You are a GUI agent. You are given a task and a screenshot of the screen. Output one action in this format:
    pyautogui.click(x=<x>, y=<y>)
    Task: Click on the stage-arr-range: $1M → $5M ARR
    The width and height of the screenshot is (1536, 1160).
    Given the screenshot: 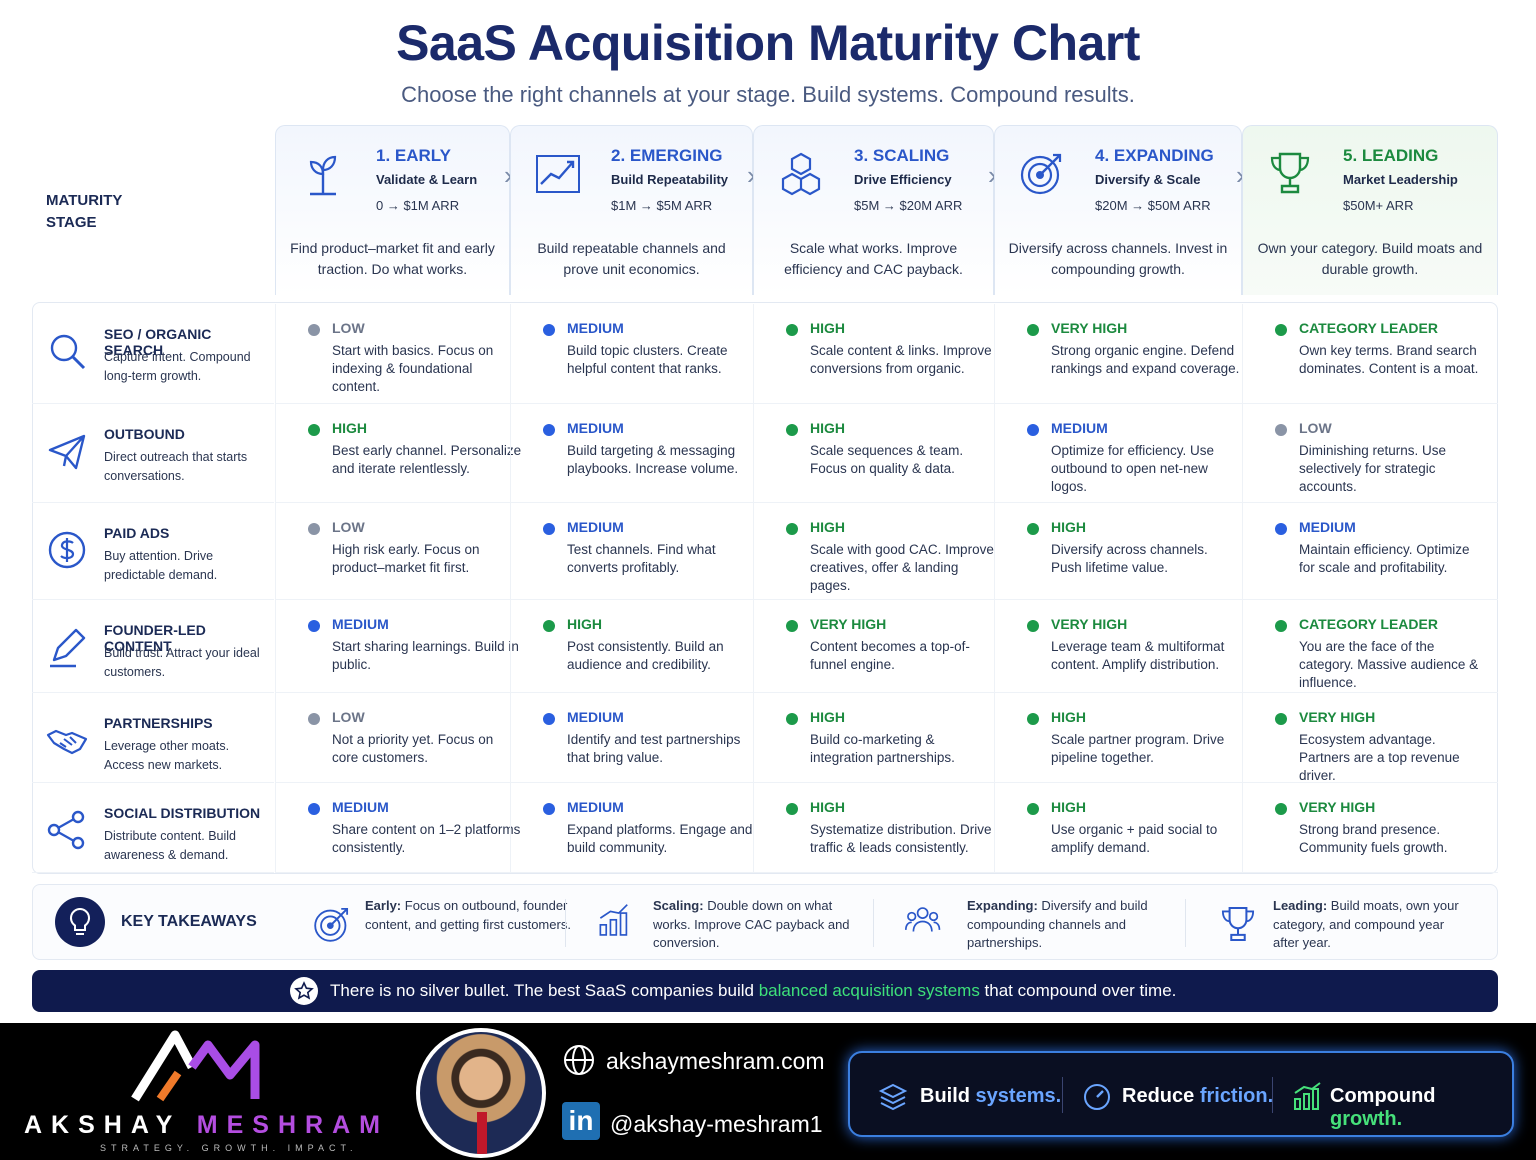 What is the action you would take?
    pyautogui.click(x=662, y=205)
    